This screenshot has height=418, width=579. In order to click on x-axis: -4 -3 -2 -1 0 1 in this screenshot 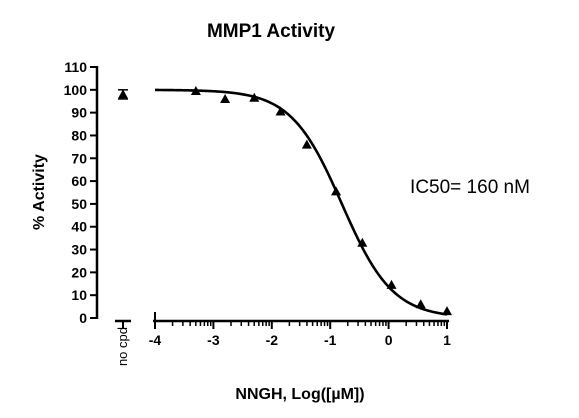, I will do `click(300, 330)`.